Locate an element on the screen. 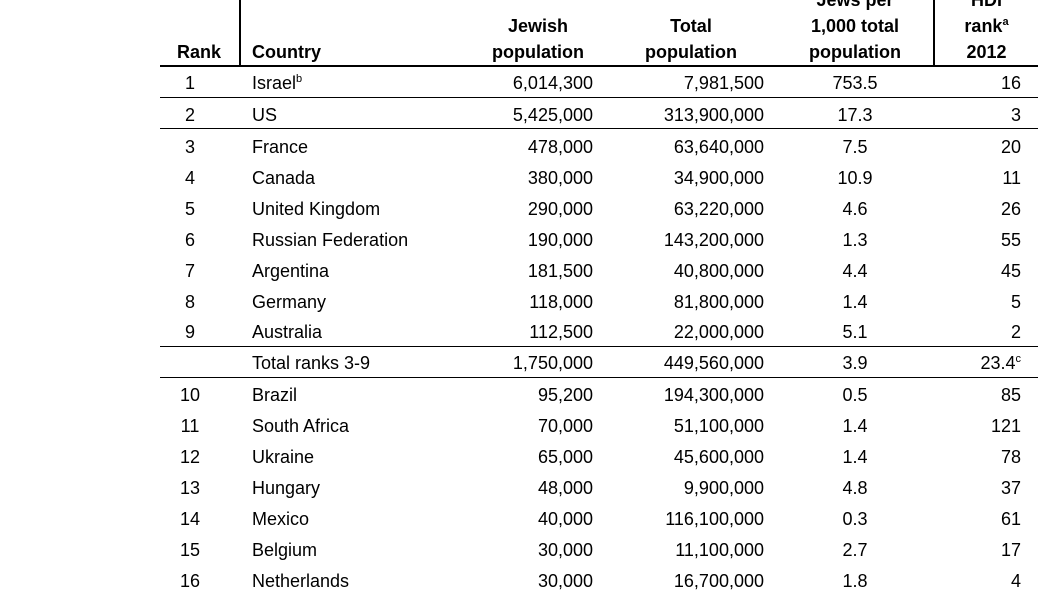 The image size is (1038, 597). country-name: Hungary is located at coordinates (286, 488).